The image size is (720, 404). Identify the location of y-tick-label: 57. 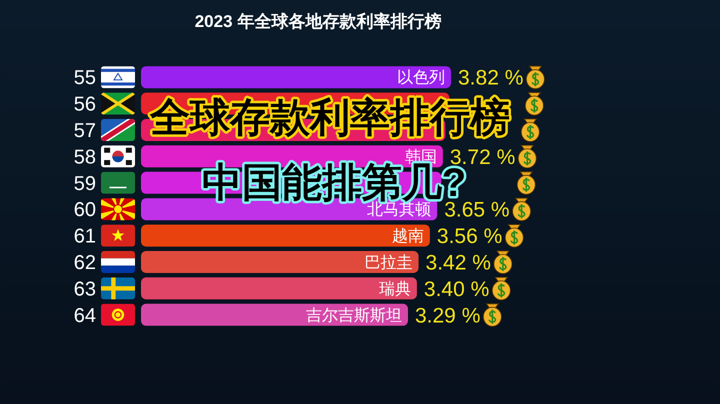
(85, 131).